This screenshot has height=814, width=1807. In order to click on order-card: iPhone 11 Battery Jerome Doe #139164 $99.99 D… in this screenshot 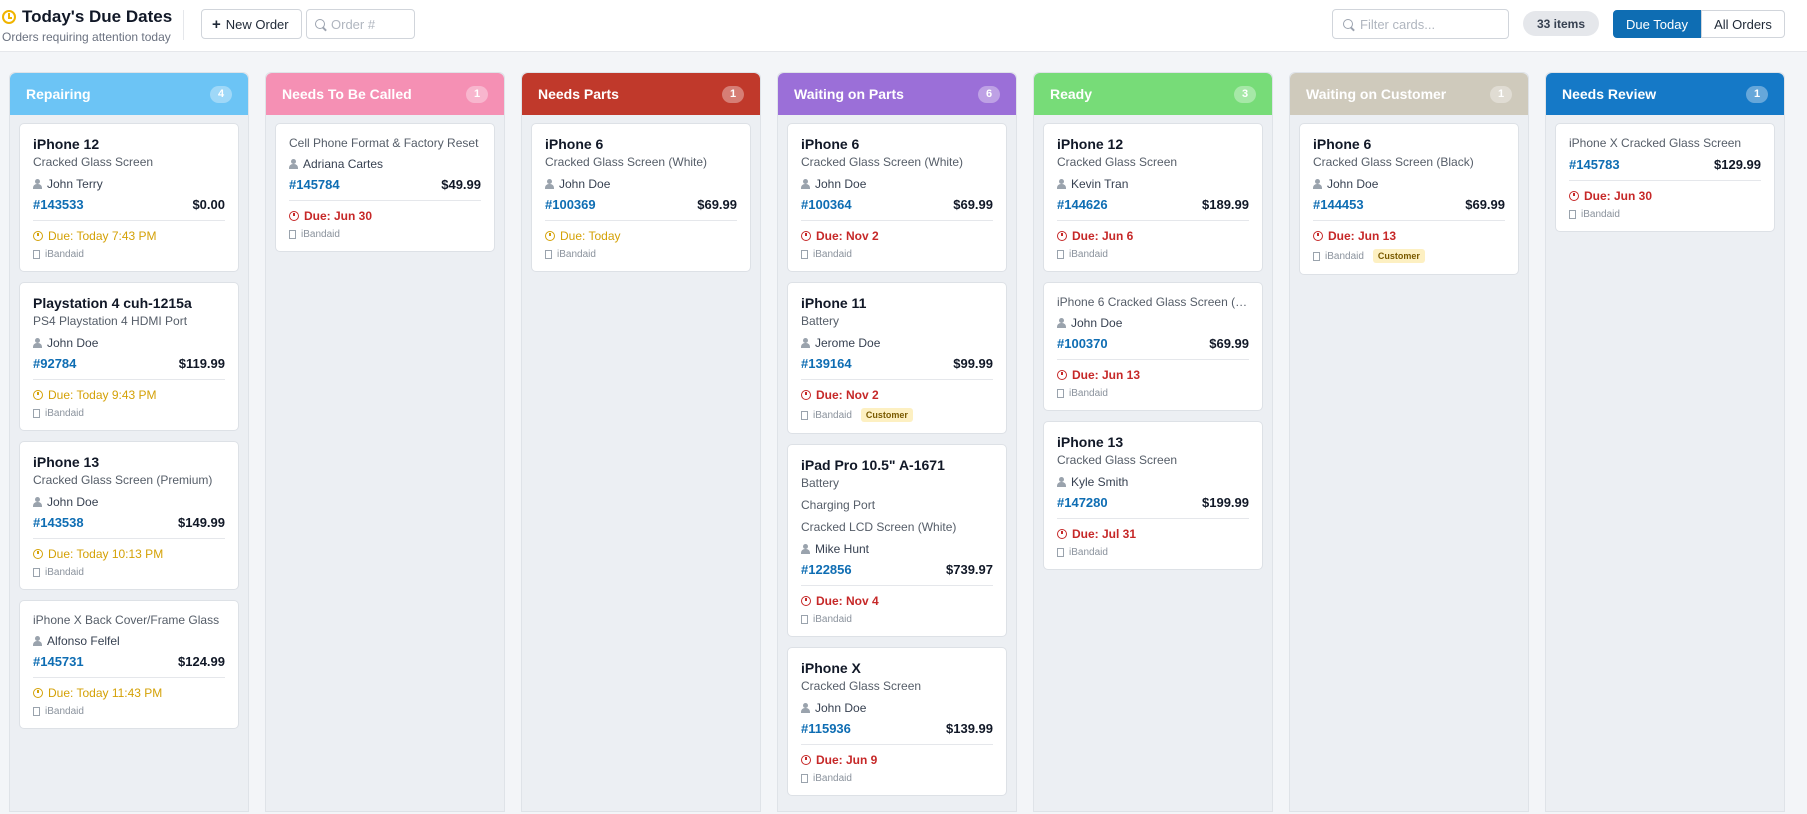, I will do `click(897, 358)`.